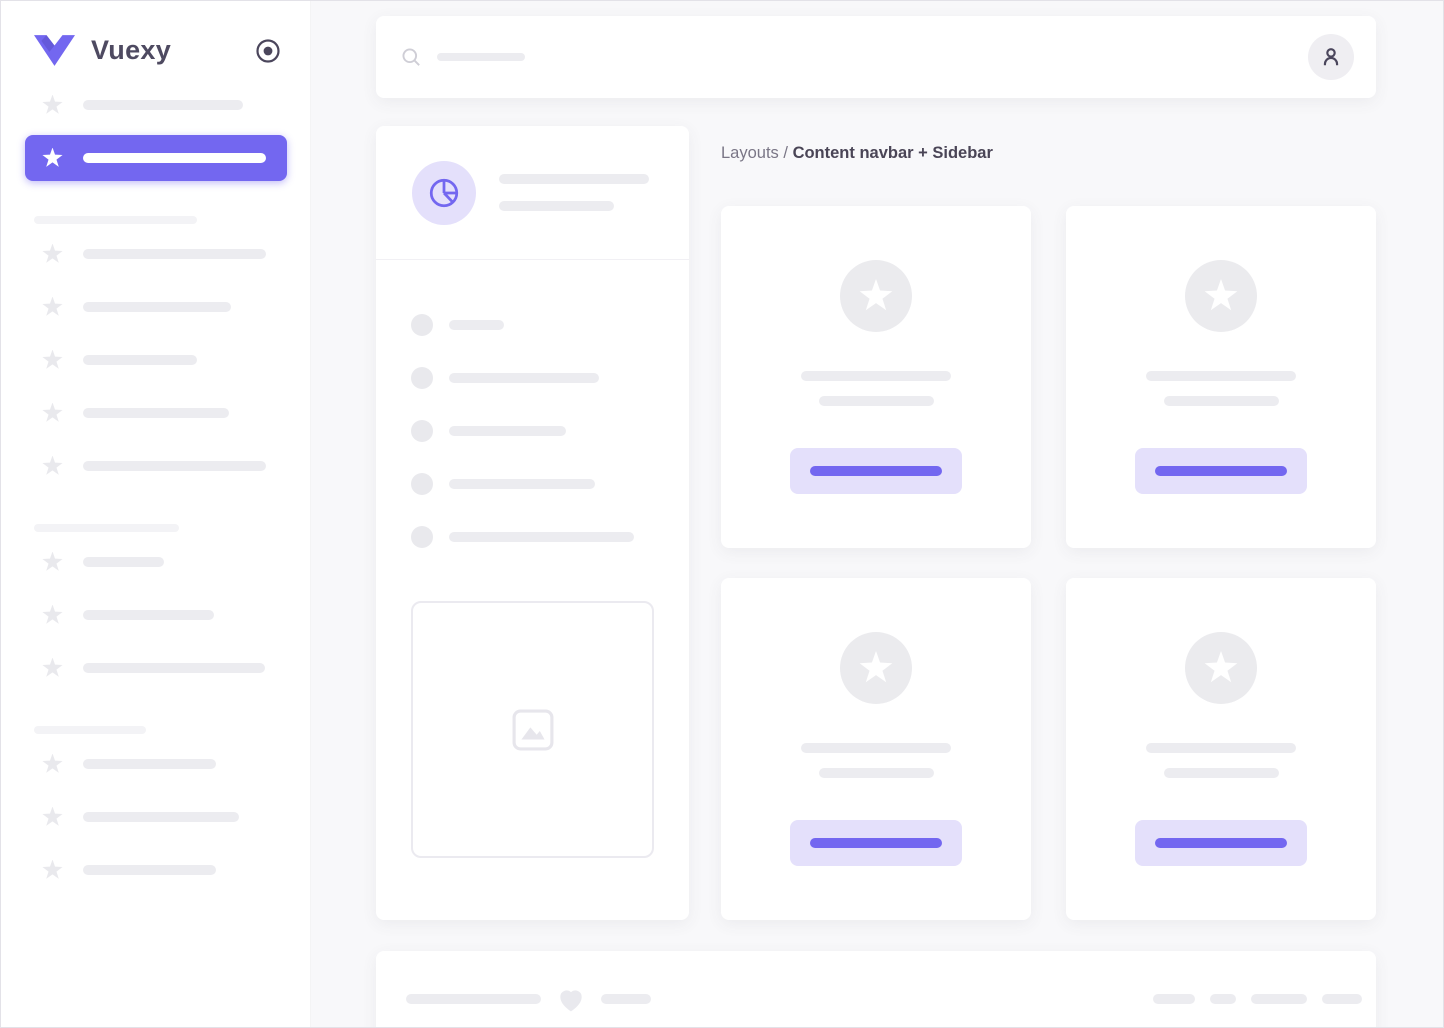 The height and width of the screenshot is (1028, 1444). Describe the element at coordinates (750, 153) in the screenshot. I see `breadcrumb-section: Layouts` at that location.